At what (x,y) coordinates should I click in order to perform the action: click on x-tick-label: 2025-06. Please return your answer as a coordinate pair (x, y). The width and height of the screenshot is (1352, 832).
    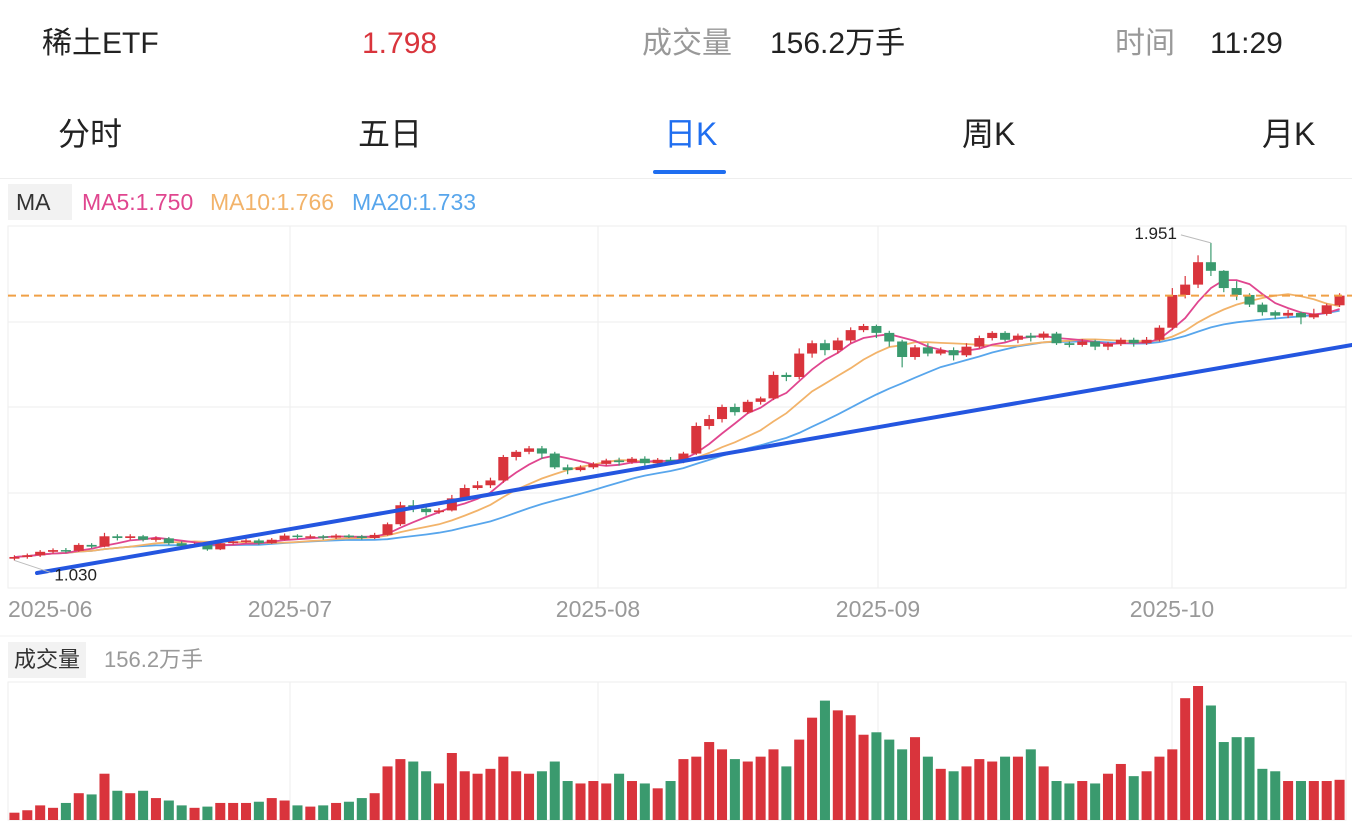
    Looking at the image, I should click on (50, 609).